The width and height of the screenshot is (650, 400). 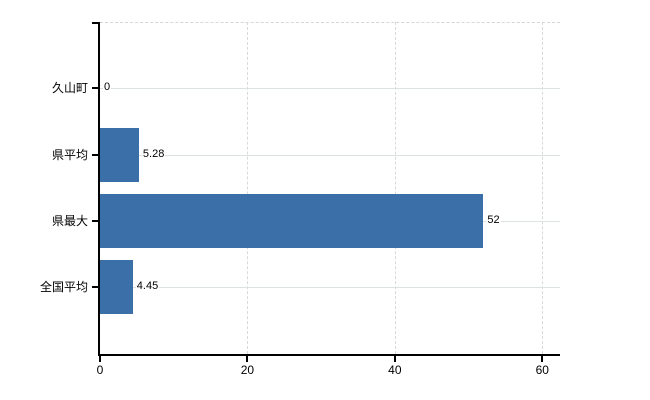 What do you see at coordinates (542, 369) in the screenshot?
I see `x-tick-label: 60` at bounding box center [542, 369].